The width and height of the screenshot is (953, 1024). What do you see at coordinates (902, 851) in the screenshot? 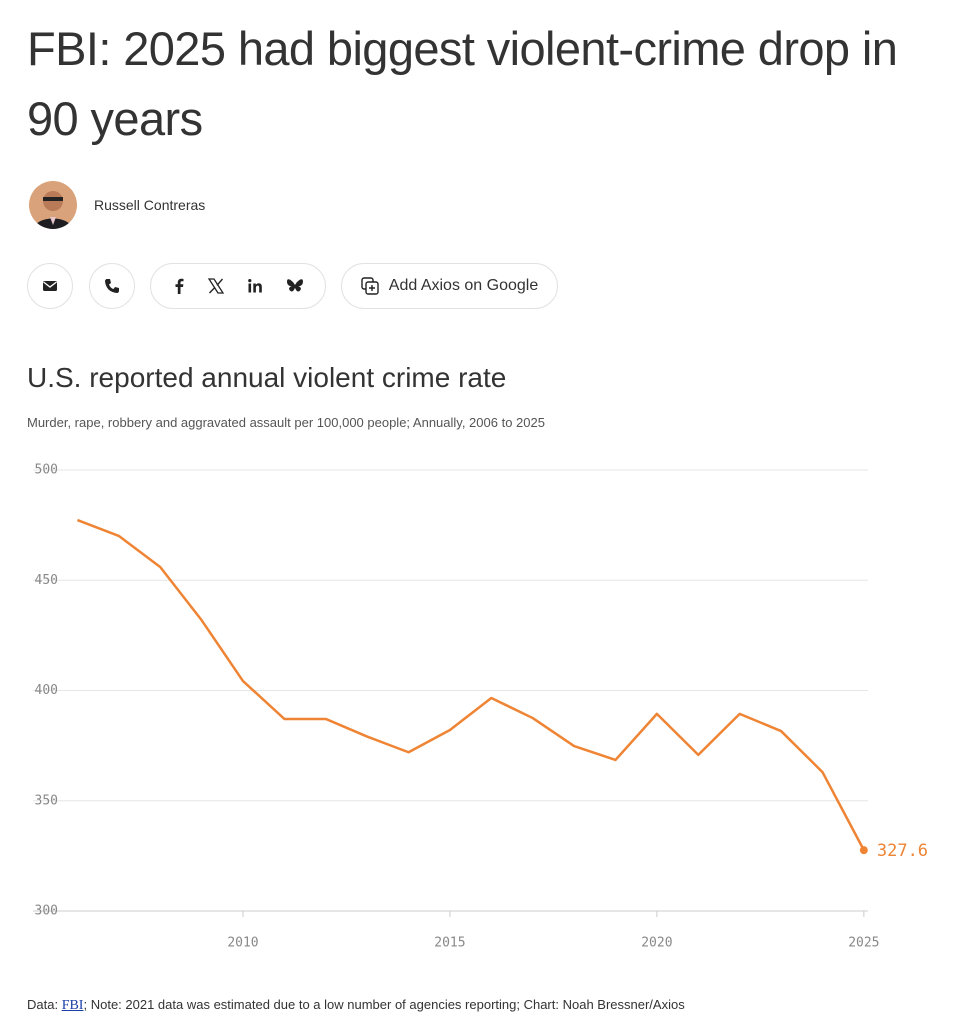
I see `value-label: 327.6` at bounding box center [902, 851].